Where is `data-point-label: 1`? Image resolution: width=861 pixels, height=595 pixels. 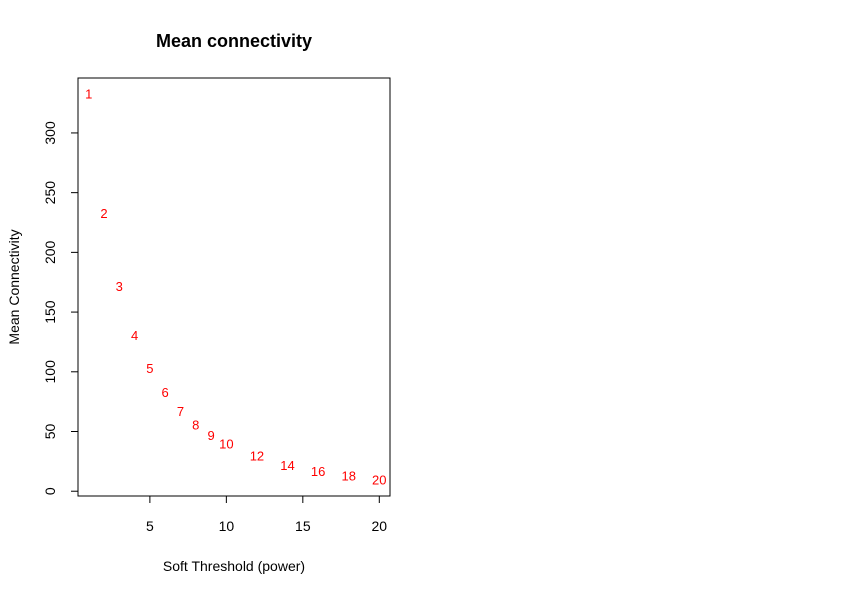 data-point-label: 1 is located at coordinates (88, 94).